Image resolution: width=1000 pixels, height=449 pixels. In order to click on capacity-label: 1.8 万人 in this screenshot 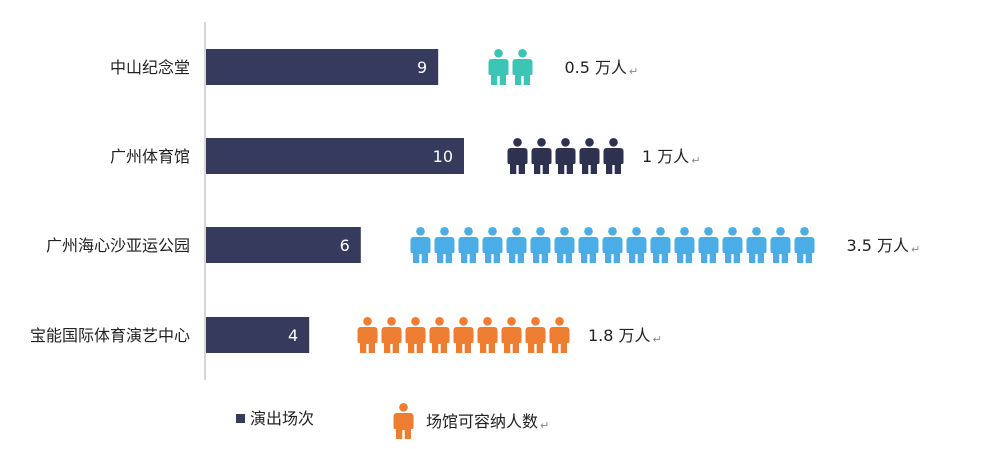, I will do `click(619, 335)`.